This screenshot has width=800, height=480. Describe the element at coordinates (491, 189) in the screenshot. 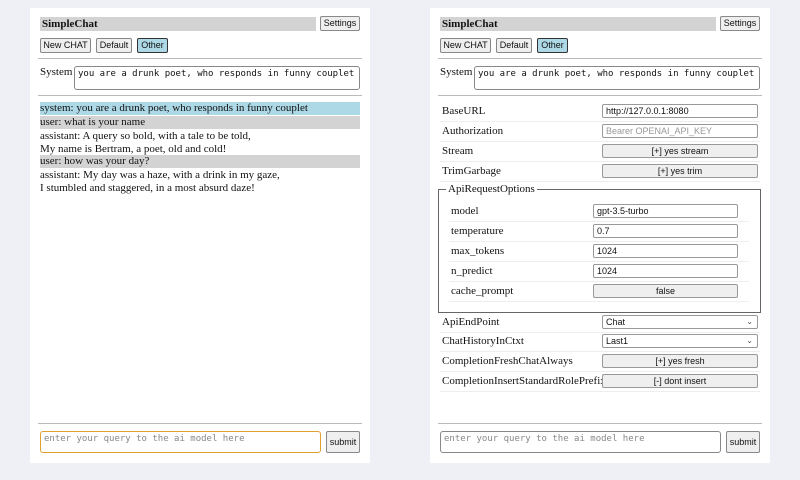

I see `api-request-options-legend: ApiRequestOptions` at that location.